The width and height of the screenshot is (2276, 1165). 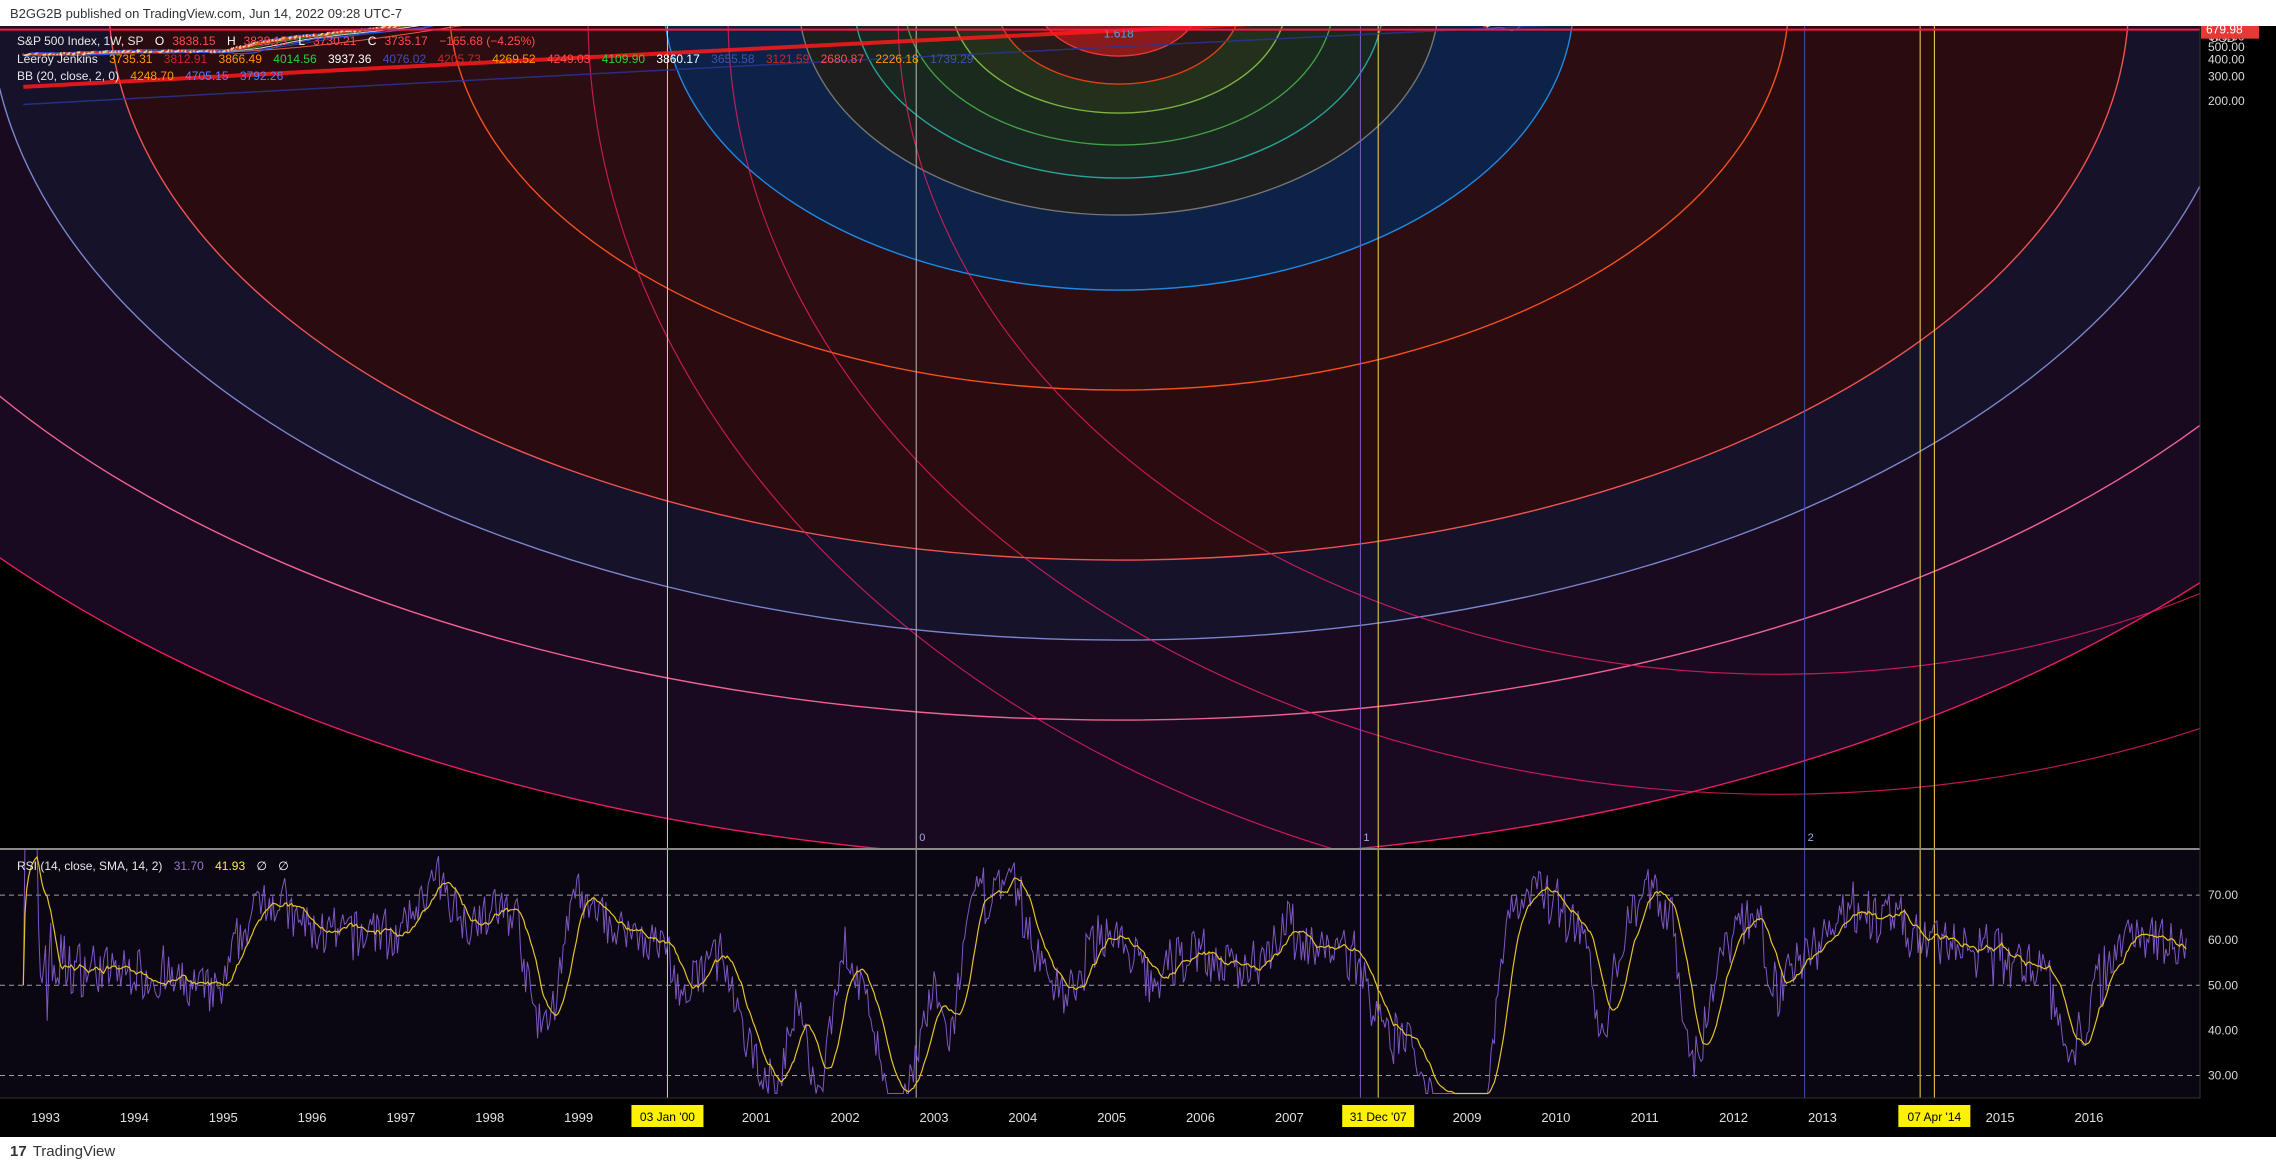 I want to click on leeroy-value-2: 3812.91, so click(x=185, y=59).